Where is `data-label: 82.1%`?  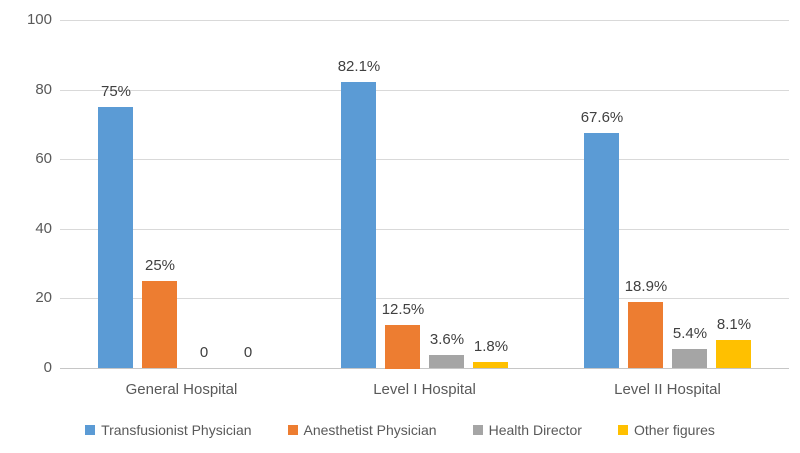 data-label: 82.1% is located at coordinates (359, 66).